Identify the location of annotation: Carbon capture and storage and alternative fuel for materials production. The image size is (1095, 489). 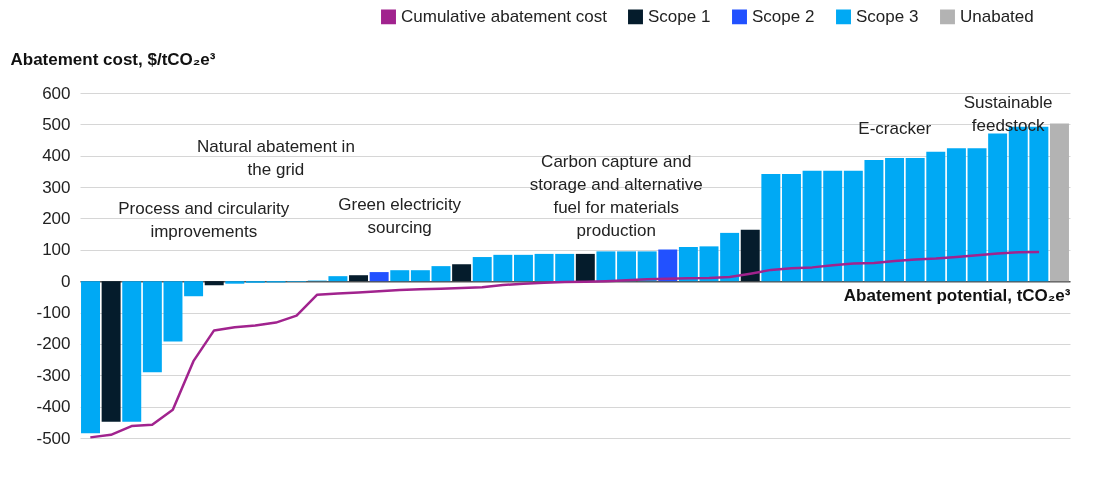
(616, 196).